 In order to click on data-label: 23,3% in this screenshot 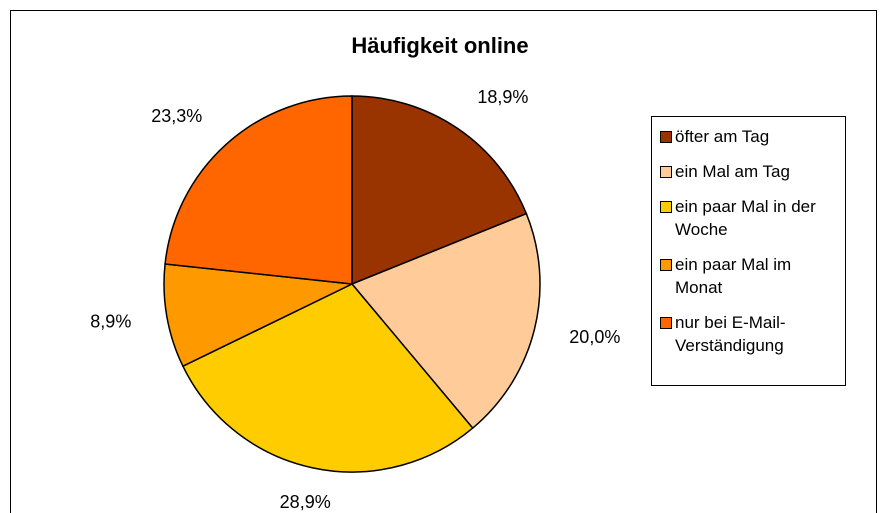, I will do `click(176, 116)`.